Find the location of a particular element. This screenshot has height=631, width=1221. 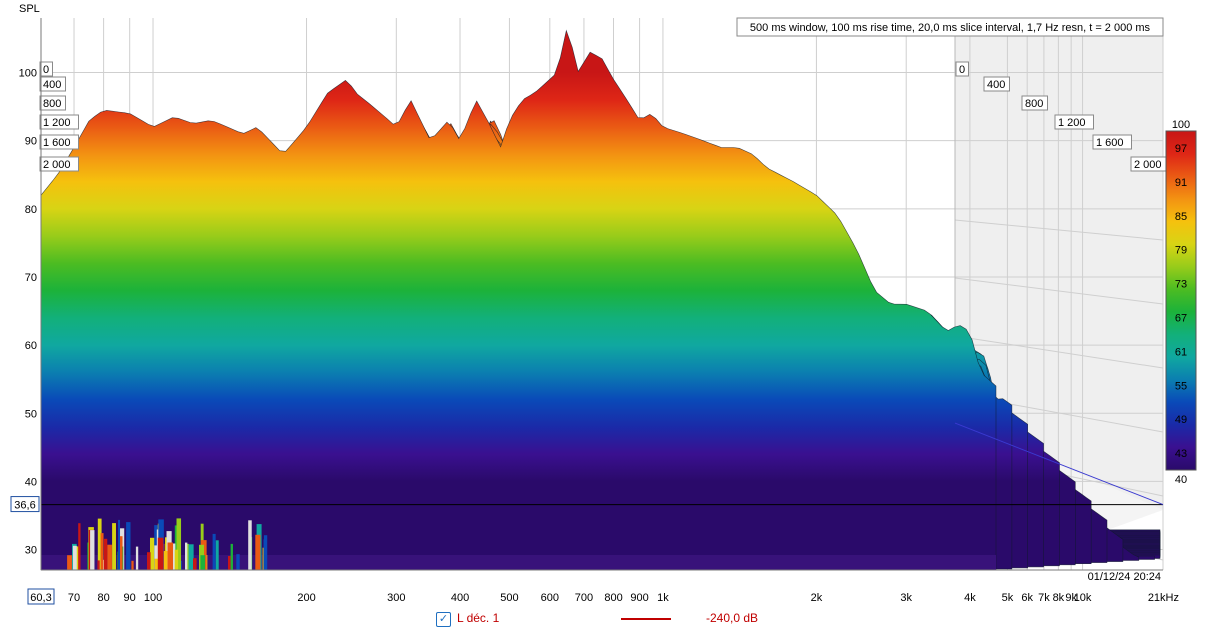

time-label-left: 0 is located at coordinates (46, 70).